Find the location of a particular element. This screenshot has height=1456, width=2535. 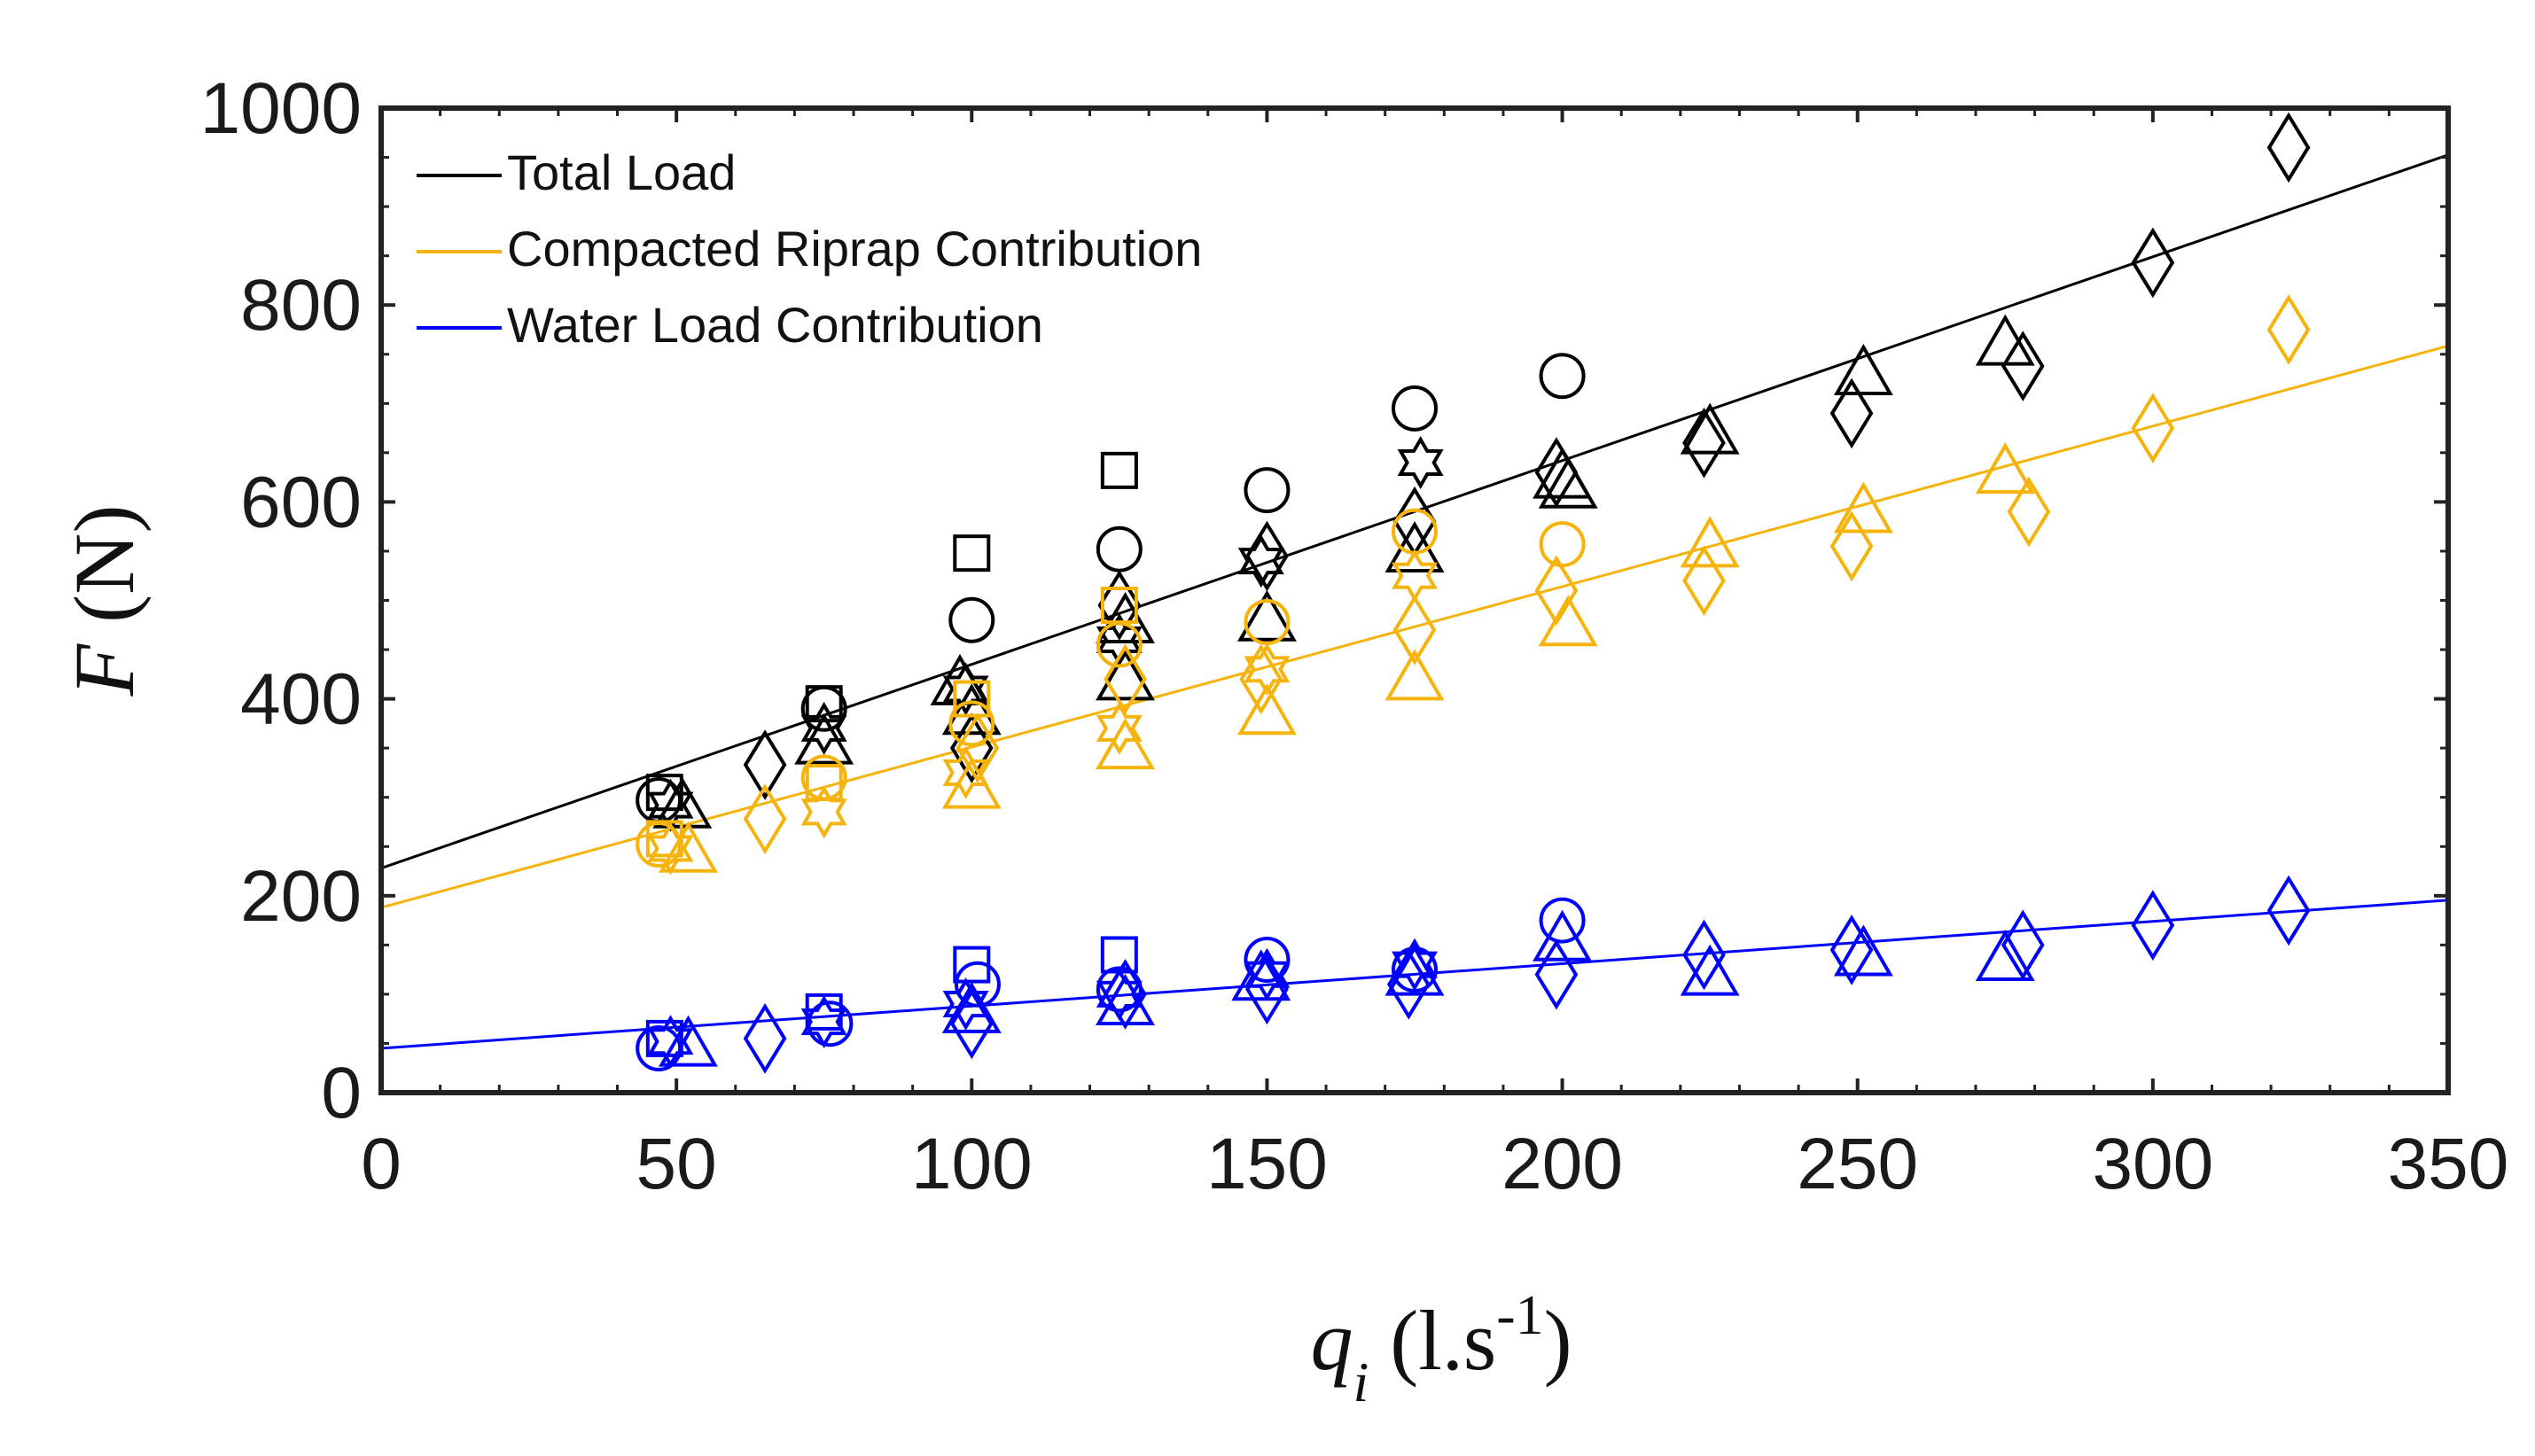

x-tick-label: 350 is located at coordinates (2448, 1164).